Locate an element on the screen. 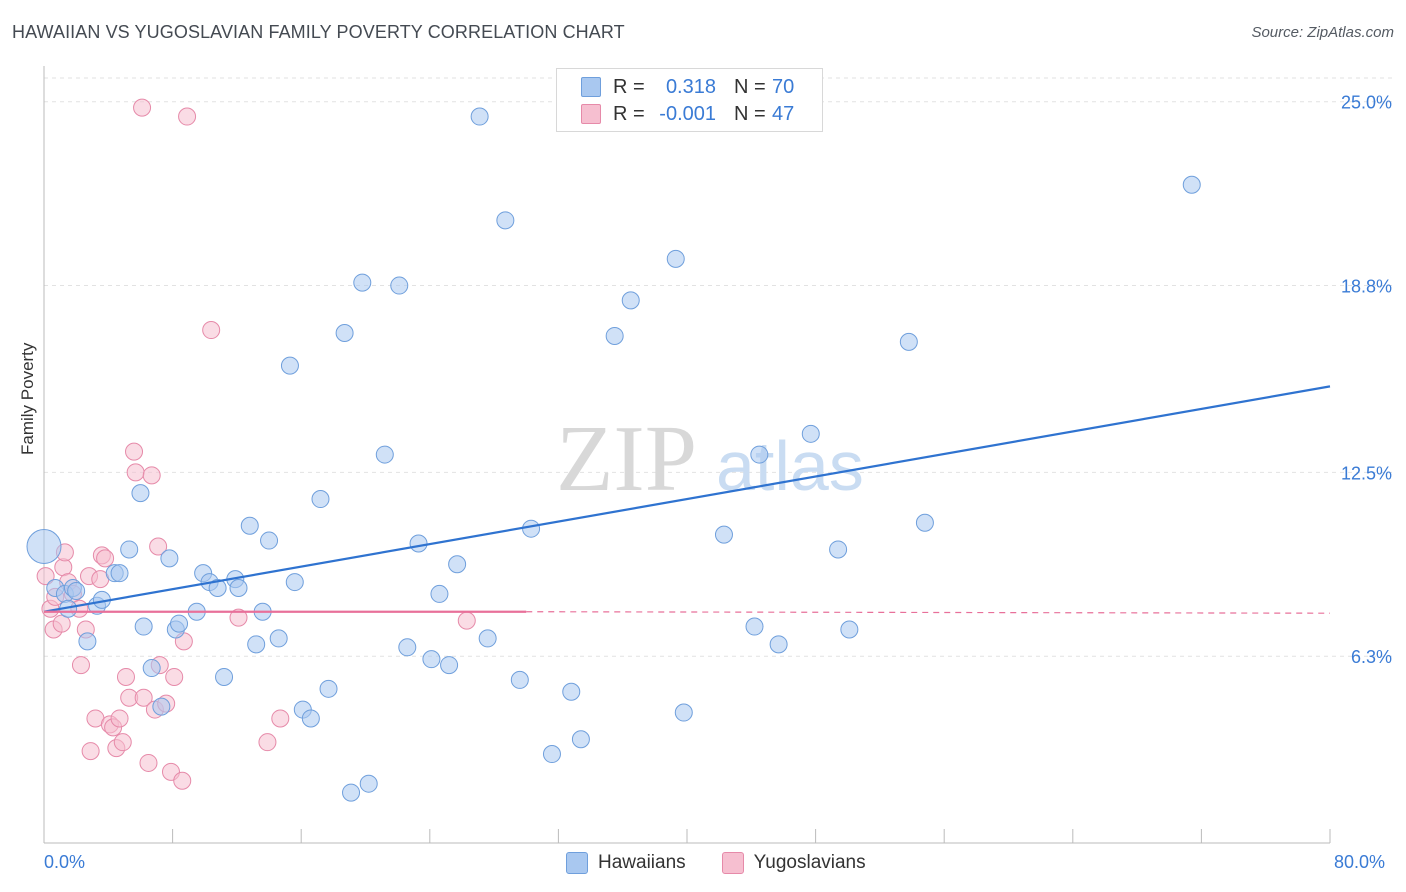  legend-r-value-yugoslavians: -0.001 is located at coordinates (687, 113).